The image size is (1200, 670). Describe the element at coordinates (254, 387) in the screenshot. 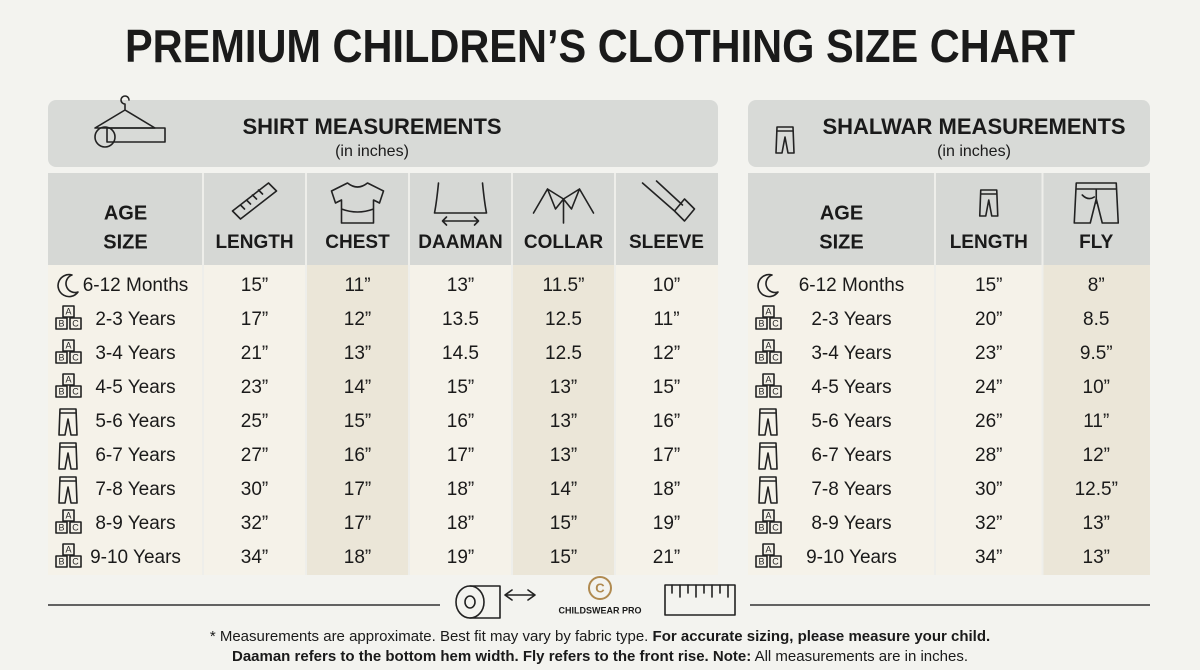

I see `measurement: 23”` at that location.